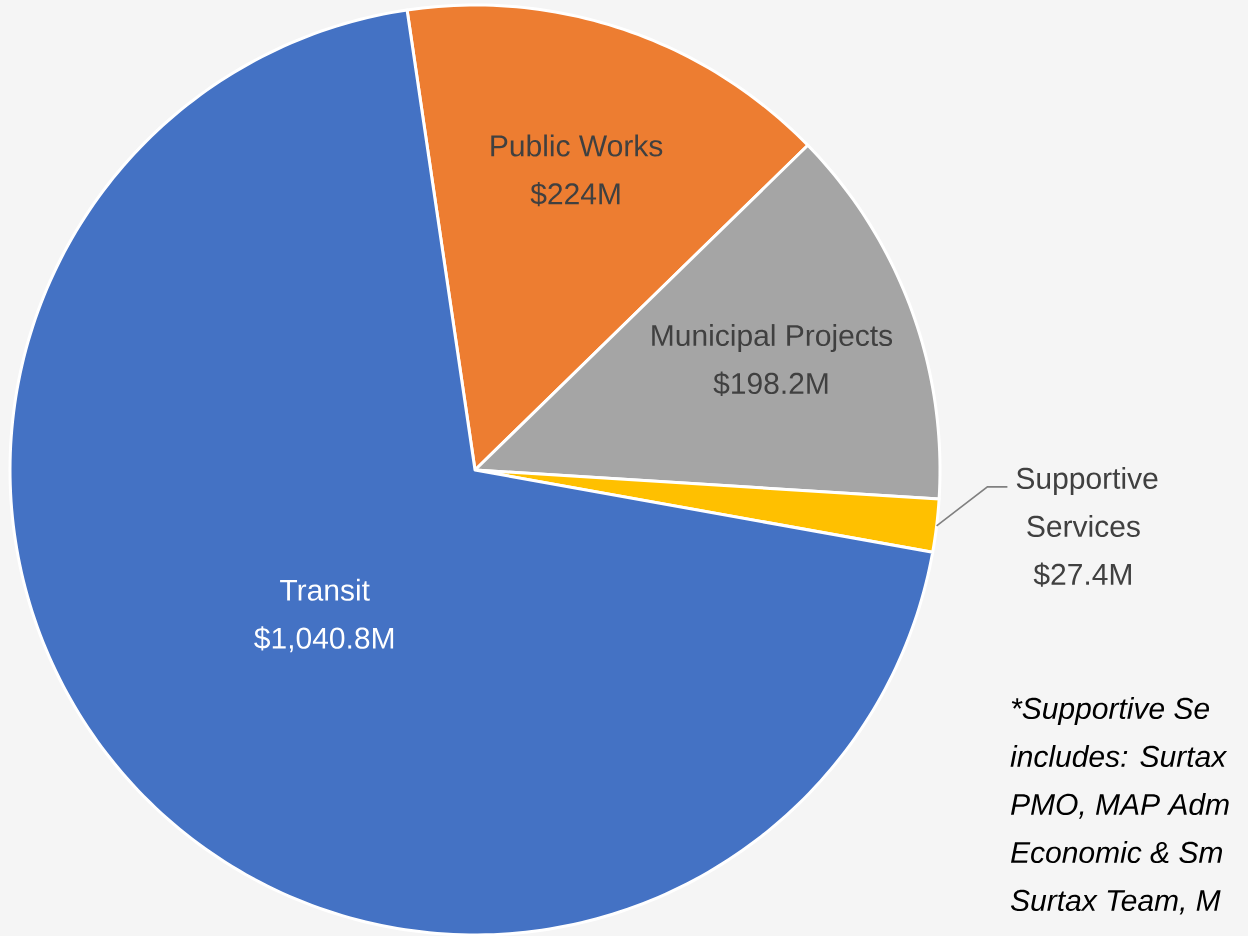 This screenshot has height=936, width=1248. I want to click on text: *Supportive Se, so click(1110, 710).